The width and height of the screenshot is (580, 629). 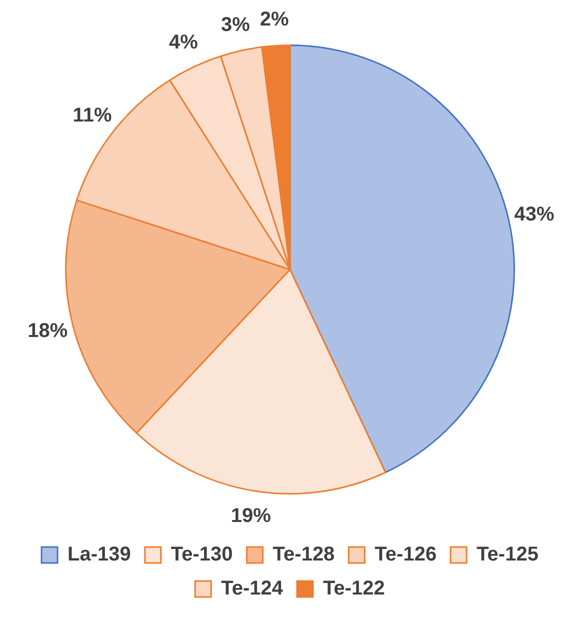 I want to click on legend-label: Te-122, so click(x=354, y=589).